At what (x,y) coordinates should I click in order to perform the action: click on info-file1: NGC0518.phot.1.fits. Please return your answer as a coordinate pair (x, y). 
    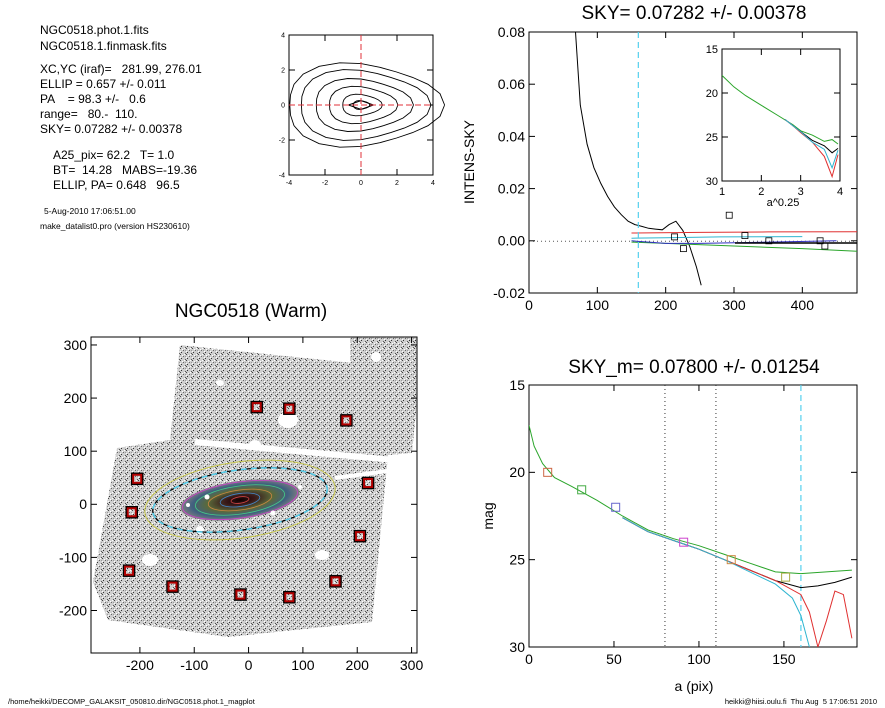
    Looking at the image, I should click on (94, 30).